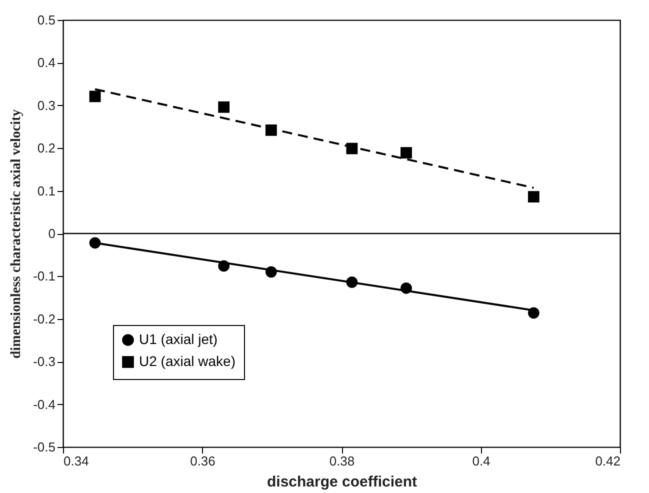 This screenshot has width=649, height=493. Describe the element at coordinates (203, 461) in the screenshot. I see `x-tick-label: 0.36` at that location.